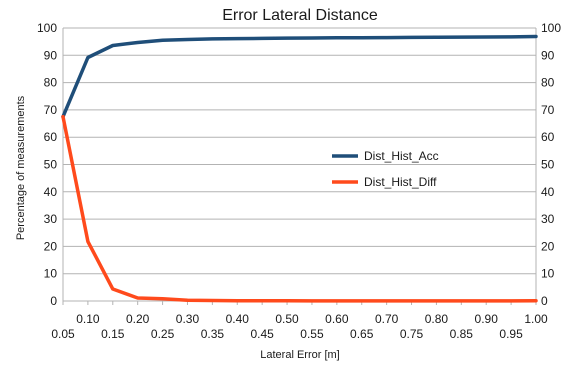  I want to click on y-tick-label-left: 0, so click(53, 301).